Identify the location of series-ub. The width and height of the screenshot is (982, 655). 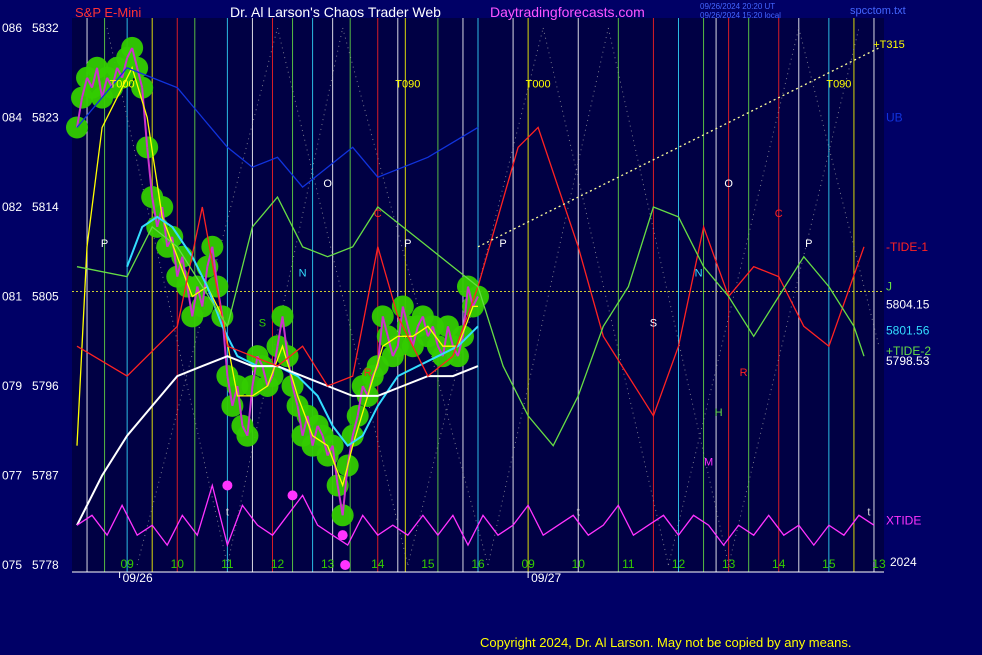
(277, 128).